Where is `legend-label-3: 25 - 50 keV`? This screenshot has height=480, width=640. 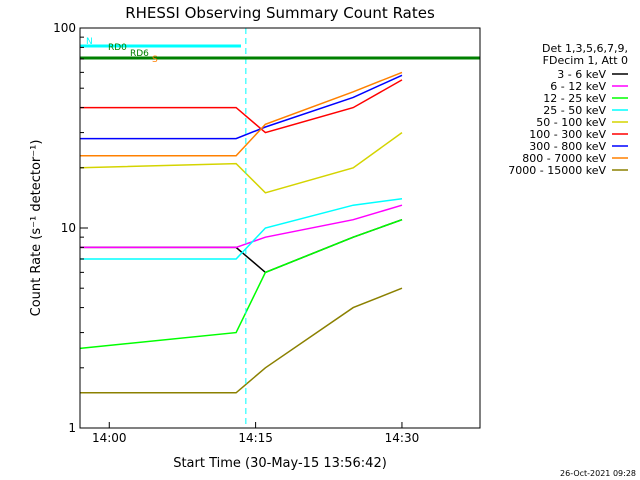 legend-label-3: 25 - 50 keV is located at coordinates (574, 110).